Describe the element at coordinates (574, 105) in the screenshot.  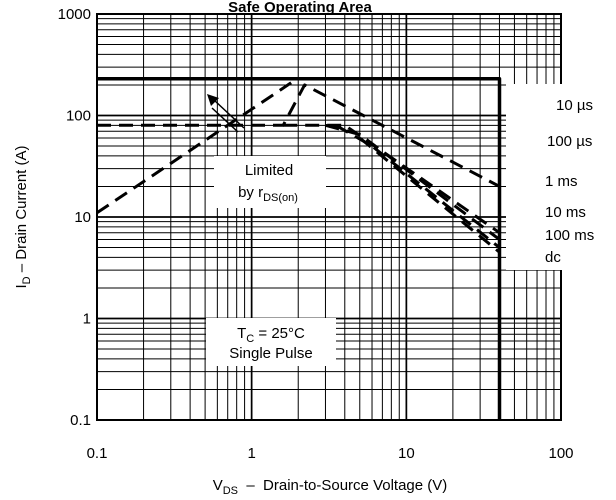
I see `curve-label-10us: 10 µs` at that location.